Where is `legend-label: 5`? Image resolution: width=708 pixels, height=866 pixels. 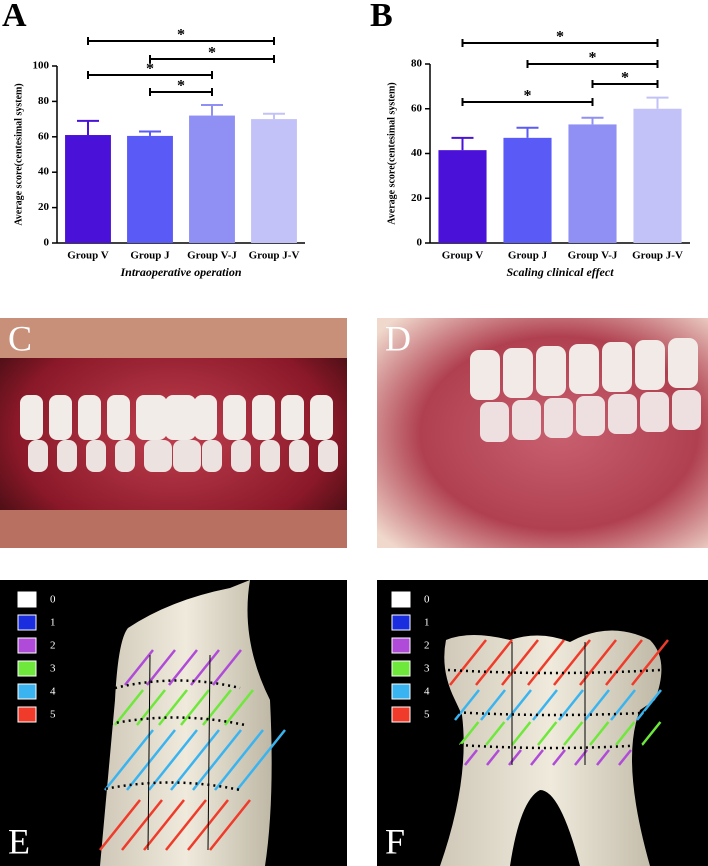 legend-label: 5 is located at coordinates (427, 715).